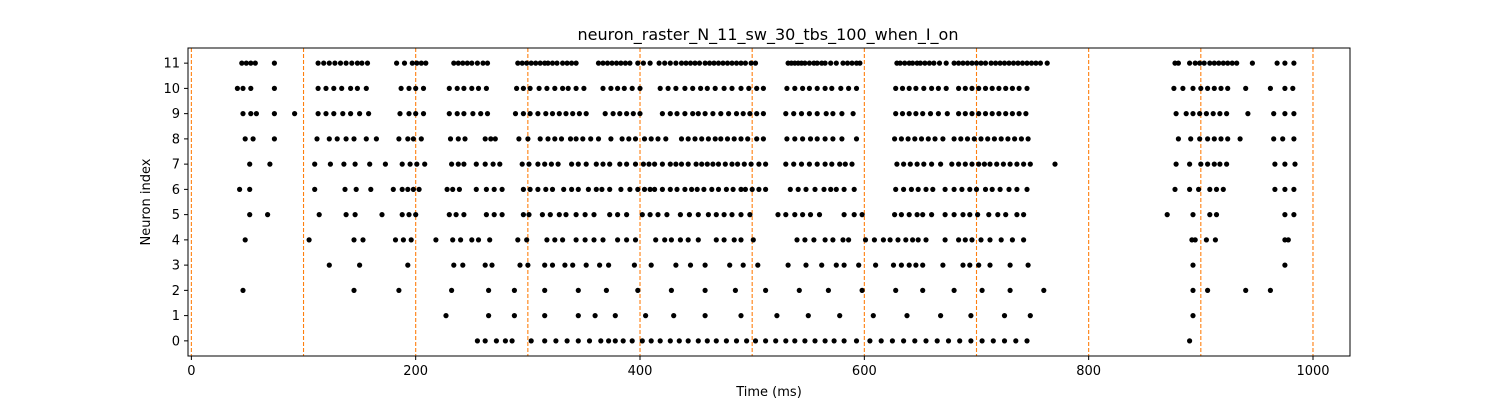 This screenshot has width=1500, height=400. I want to click on y-tick-label-5: 5, so click(176, 215).